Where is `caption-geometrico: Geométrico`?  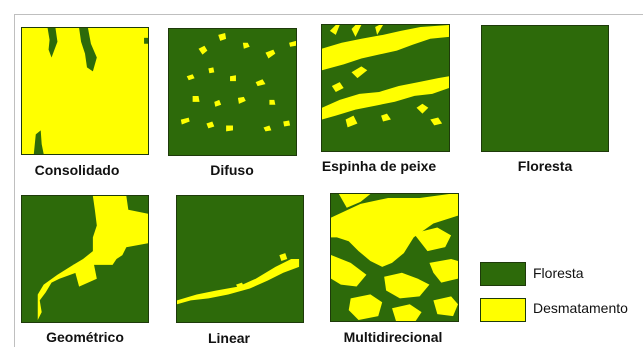
caption-geometrico: Geométrico is located at coordinates (85, 337).